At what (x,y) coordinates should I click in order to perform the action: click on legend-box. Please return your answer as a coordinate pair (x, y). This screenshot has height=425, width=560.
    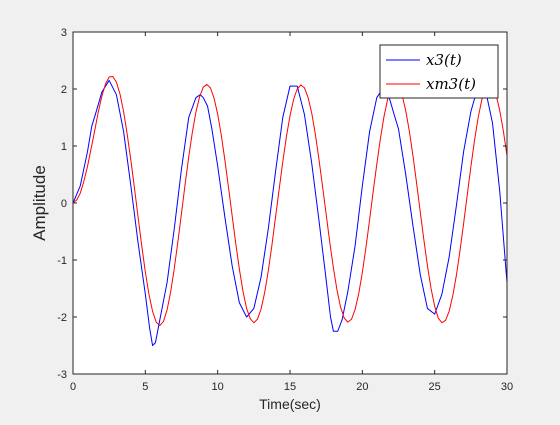
    Looking at the image, I should click on (439, 71).